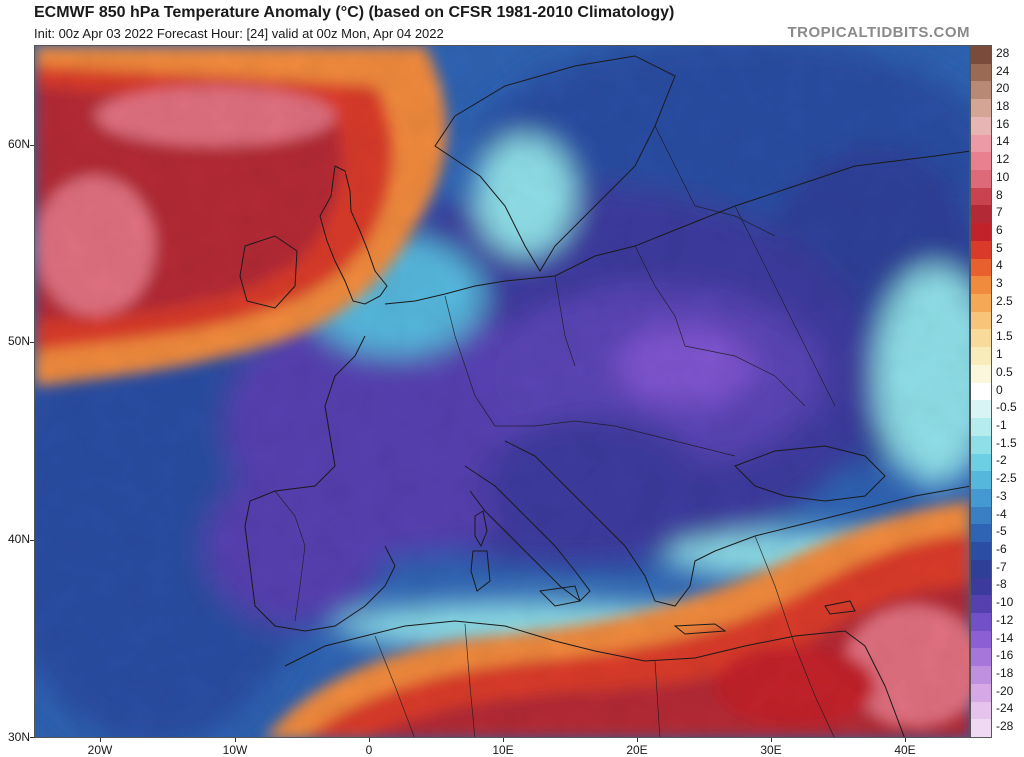  I want to click on lat-label-40n: 40N, so click(18, 539).